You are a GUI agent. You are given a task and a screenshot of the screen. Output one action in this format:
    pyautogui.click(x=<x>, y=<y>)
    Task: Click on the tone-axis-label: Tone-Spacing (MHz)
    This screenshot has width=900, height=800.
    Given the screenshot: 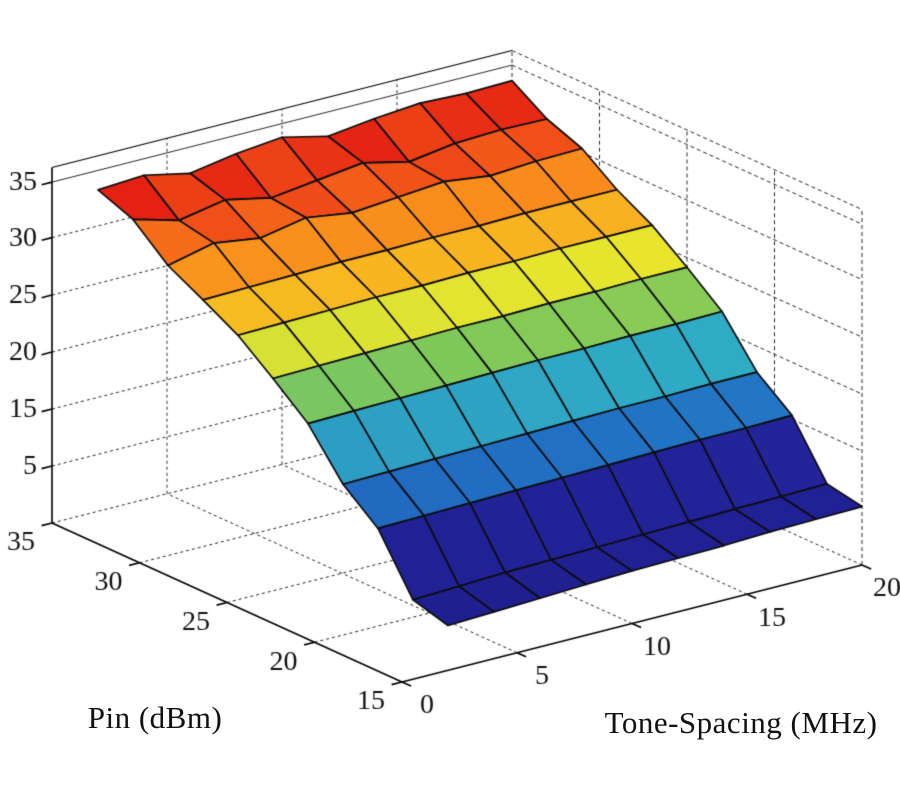 What is the action you would take?
    pyautogui.click(x=741, y=722)
    